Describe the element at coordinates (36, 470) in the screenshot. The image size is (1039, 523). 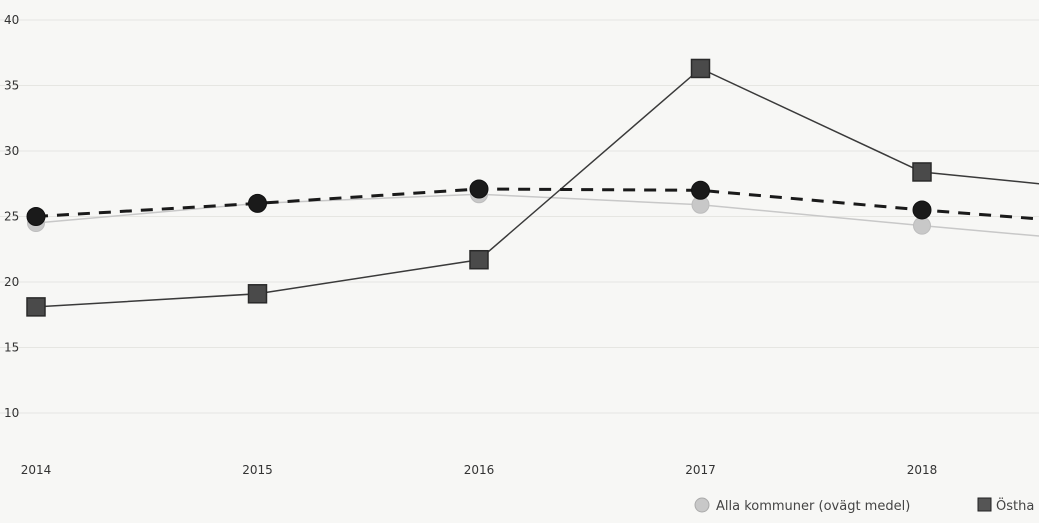
I see `x-tick-label: 2014` at that location.